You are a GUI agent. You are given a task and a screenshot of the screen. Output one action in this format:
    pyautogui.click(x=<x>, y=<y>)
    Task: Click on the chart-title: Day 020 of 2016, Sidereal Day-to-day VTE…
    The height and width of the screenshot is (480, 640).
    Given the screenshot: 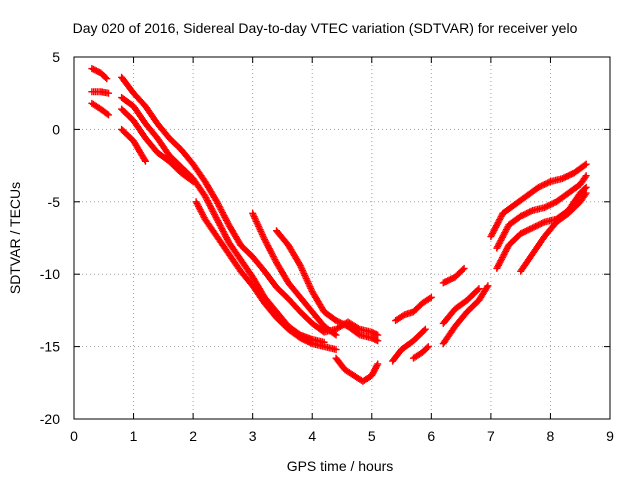 What is the action you would take?
    pyautogui.click(x=325, y=28)
    